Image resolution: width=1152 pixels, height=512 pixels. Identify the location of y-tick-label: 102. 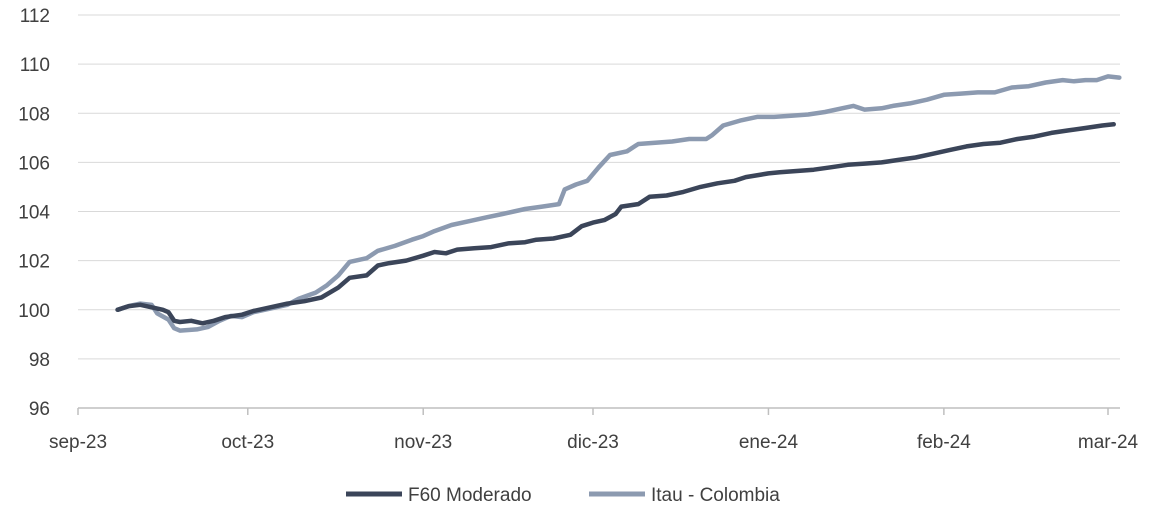
(34, 262).